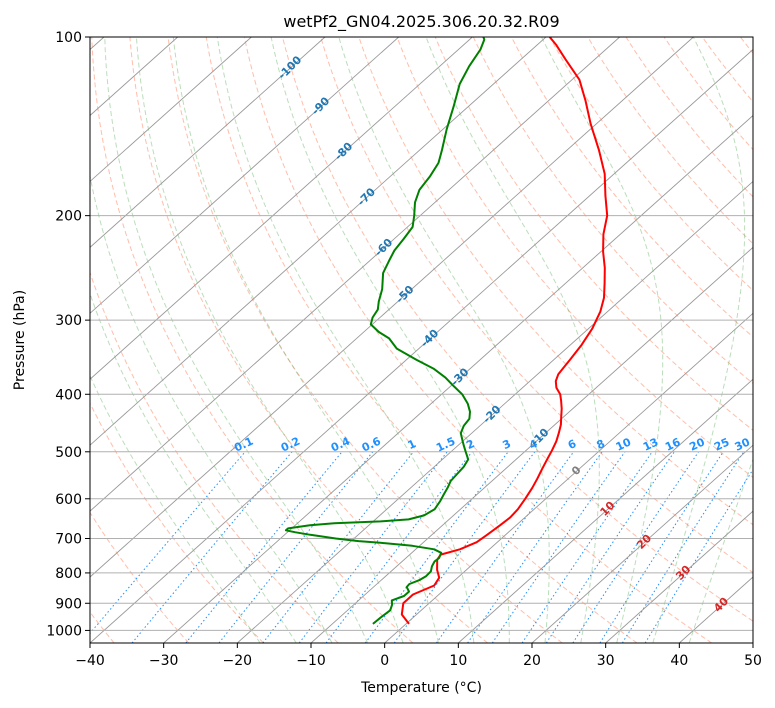 Image resolution: width=775 pixels, height=708 pixels. I want to click on y-tick-label: 400, so click(68, 395).